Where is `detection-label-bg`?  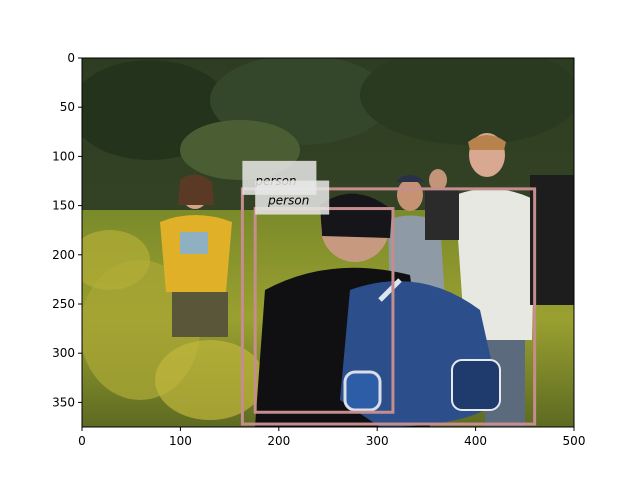
detection-label-bg is located at coordinates (292, 197).